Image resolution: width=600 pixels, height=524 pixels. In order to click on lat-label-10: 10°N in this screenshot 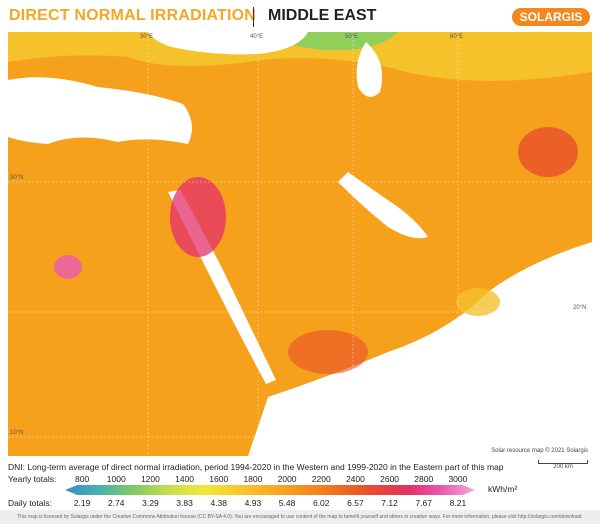, I will do `click(17, 433)`.